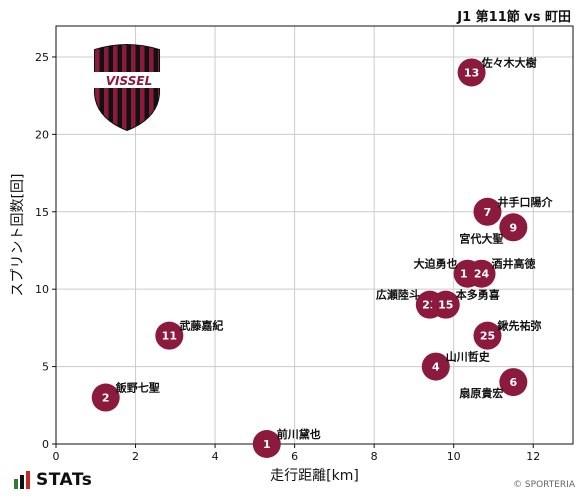  Describe the element at coordinates (519, 326) in the screenshot. I see `point-name-label: 鍬先祐弥` at that location.